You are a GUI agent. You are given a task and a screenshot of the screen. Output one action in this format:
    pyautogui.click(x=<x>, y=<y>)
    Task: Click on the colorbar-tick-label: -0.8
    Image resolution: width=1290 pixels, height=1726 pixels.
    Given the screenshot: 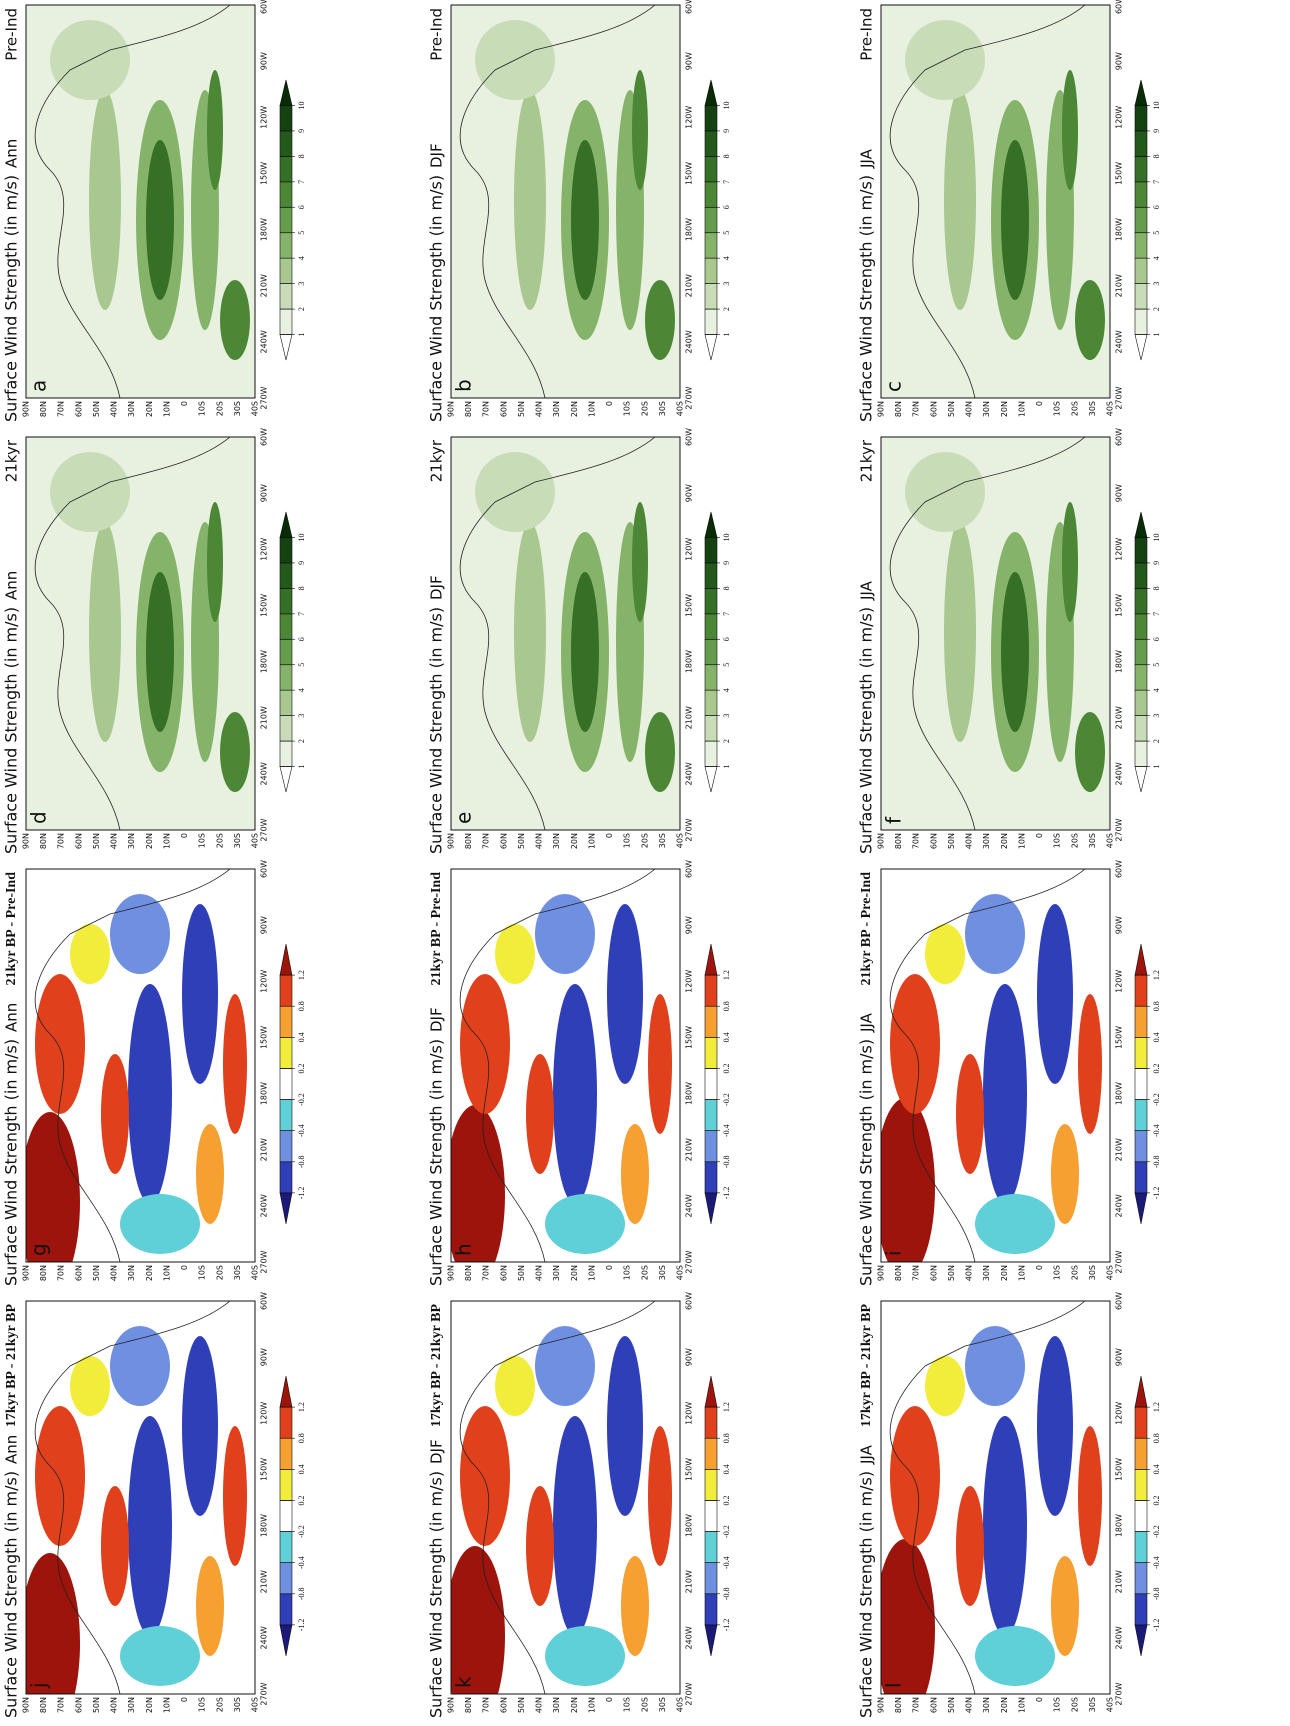 What is the action you would take?
    pyautogui.click(x=726, y=1161)
    